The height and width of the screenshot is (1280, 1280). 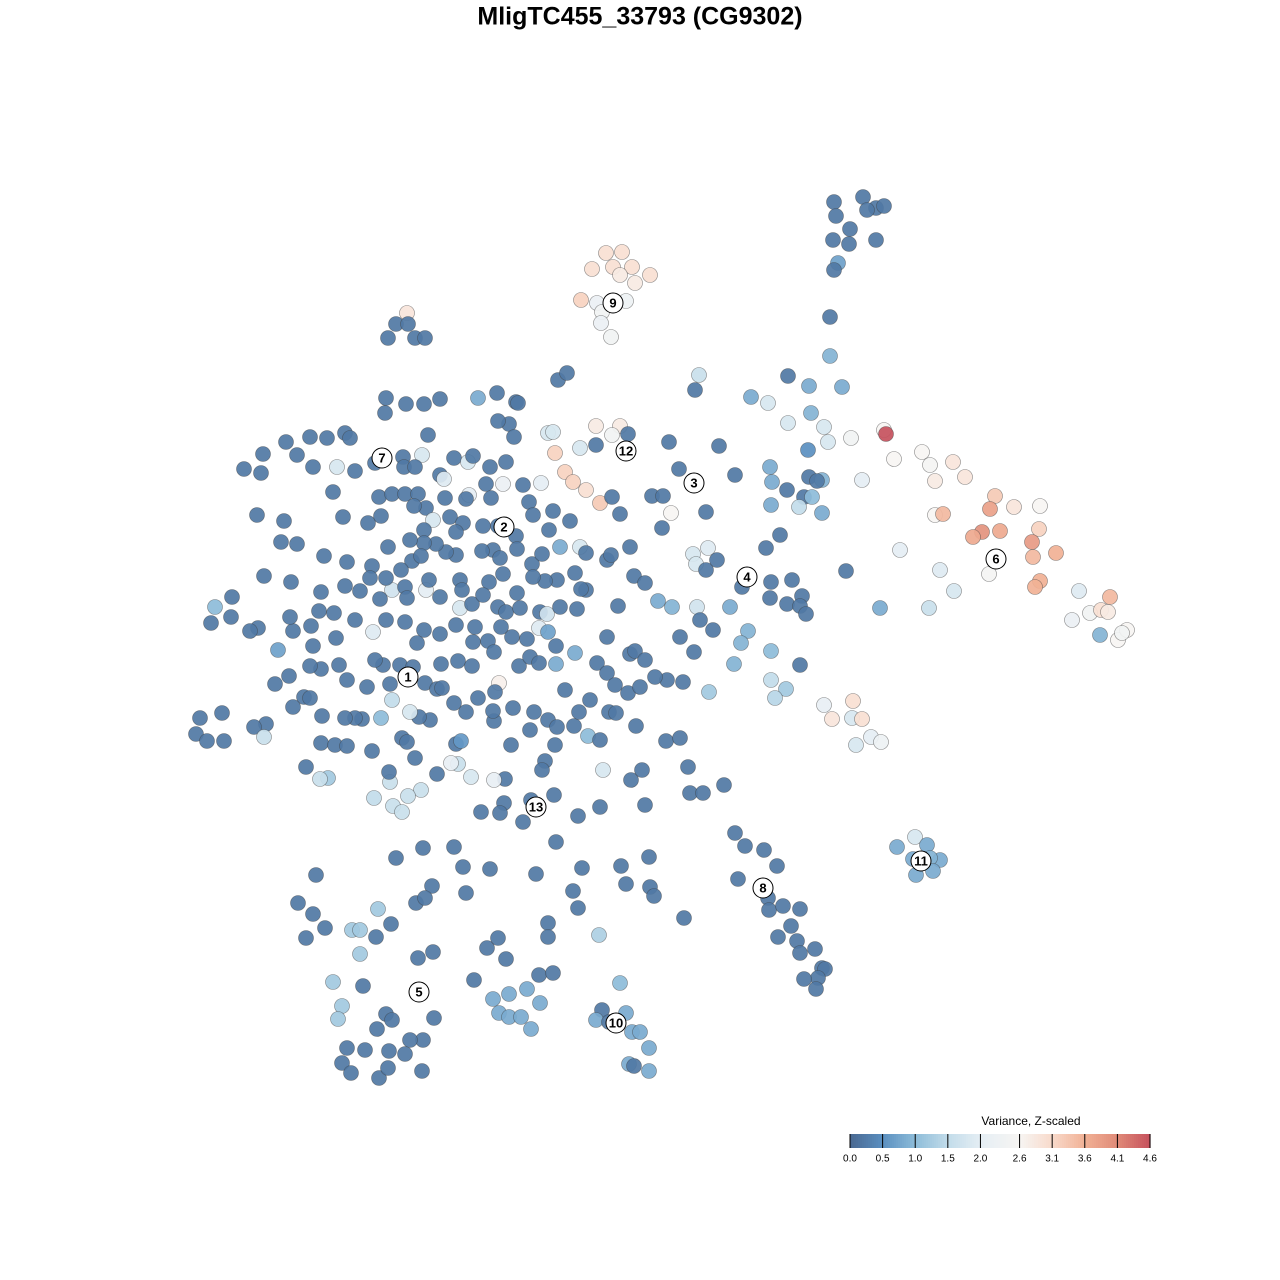 I want to click on colorbar-tick-label: 2.6, so click(x=1020, y=1159).